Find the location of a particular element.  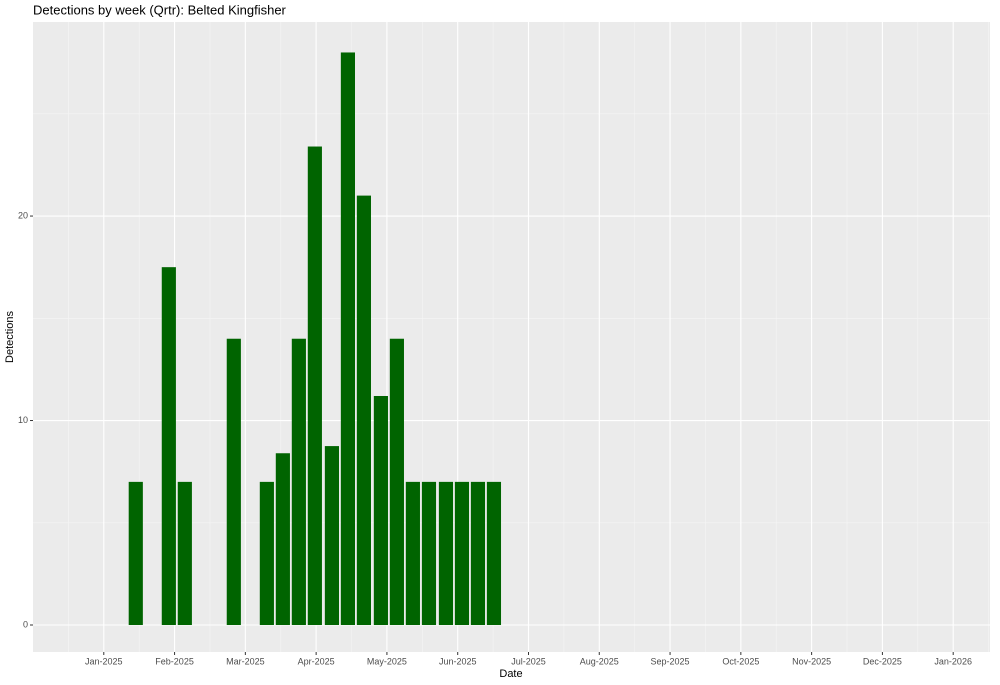

y-tick-label: 0 is located at coordinates (25, 624).